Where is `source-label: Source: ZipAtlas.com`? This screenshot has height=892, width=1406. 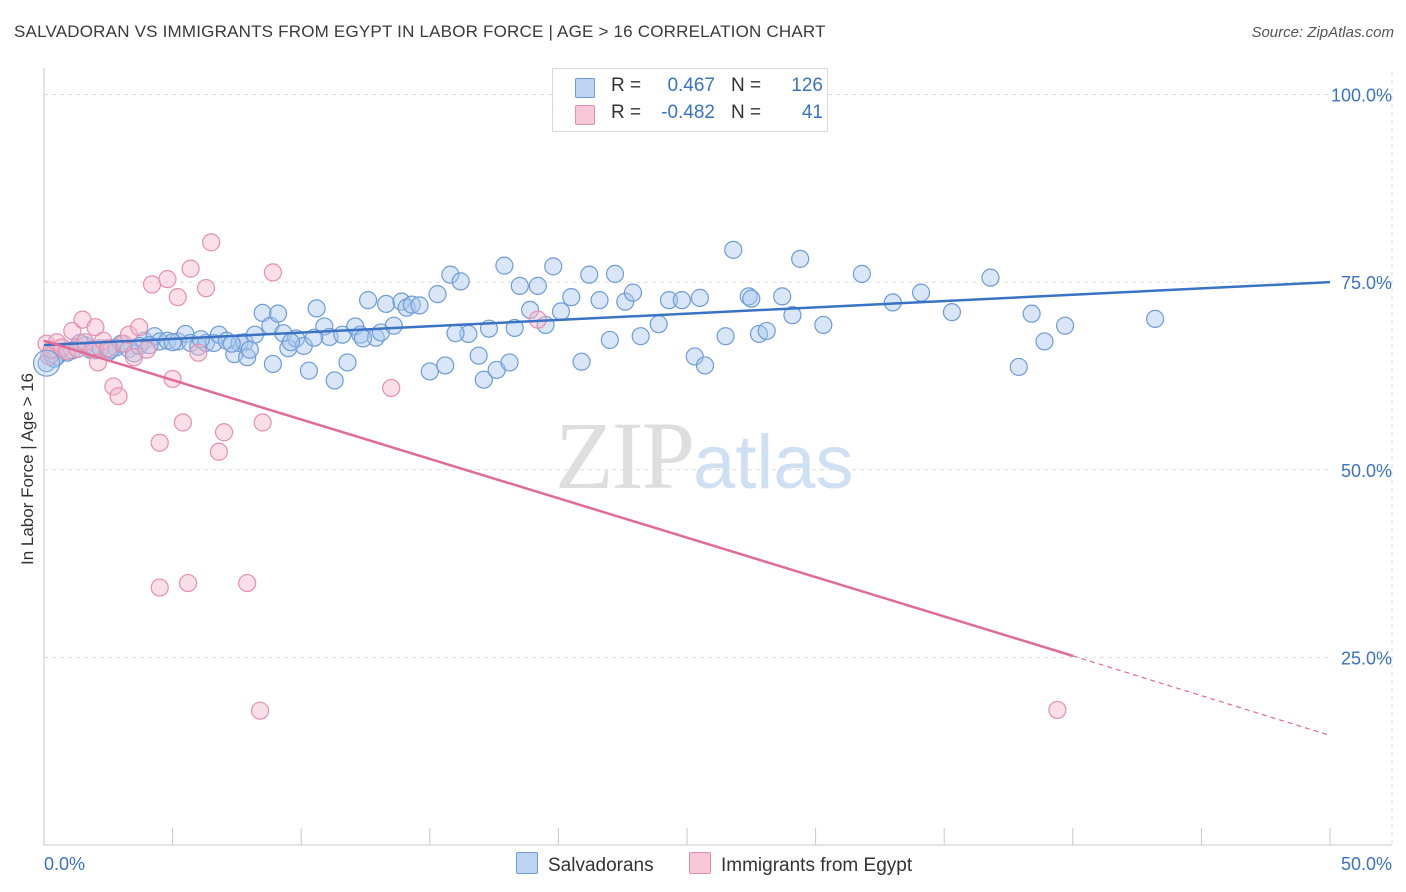 source-label: Source: ZipAtlas.com is located at coordinates (1322, 32).